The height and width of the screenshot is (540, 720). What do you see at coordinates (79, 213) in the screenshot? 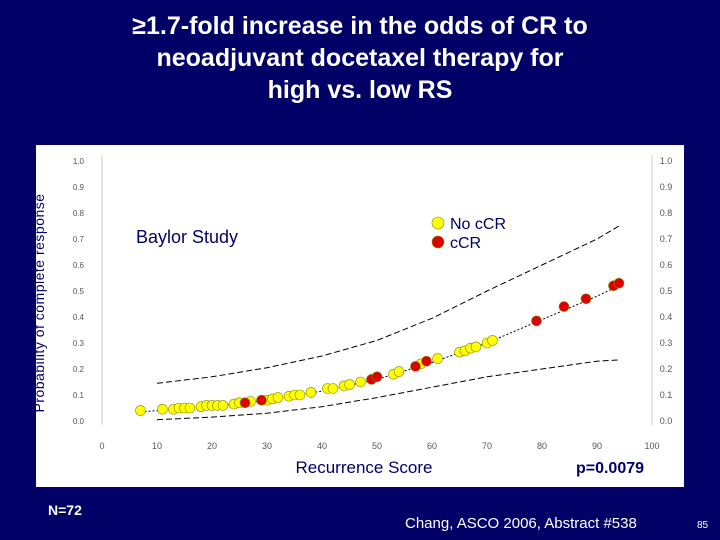
I see `y-tick-label-left: 0.8` at bounding box center [79, 213].